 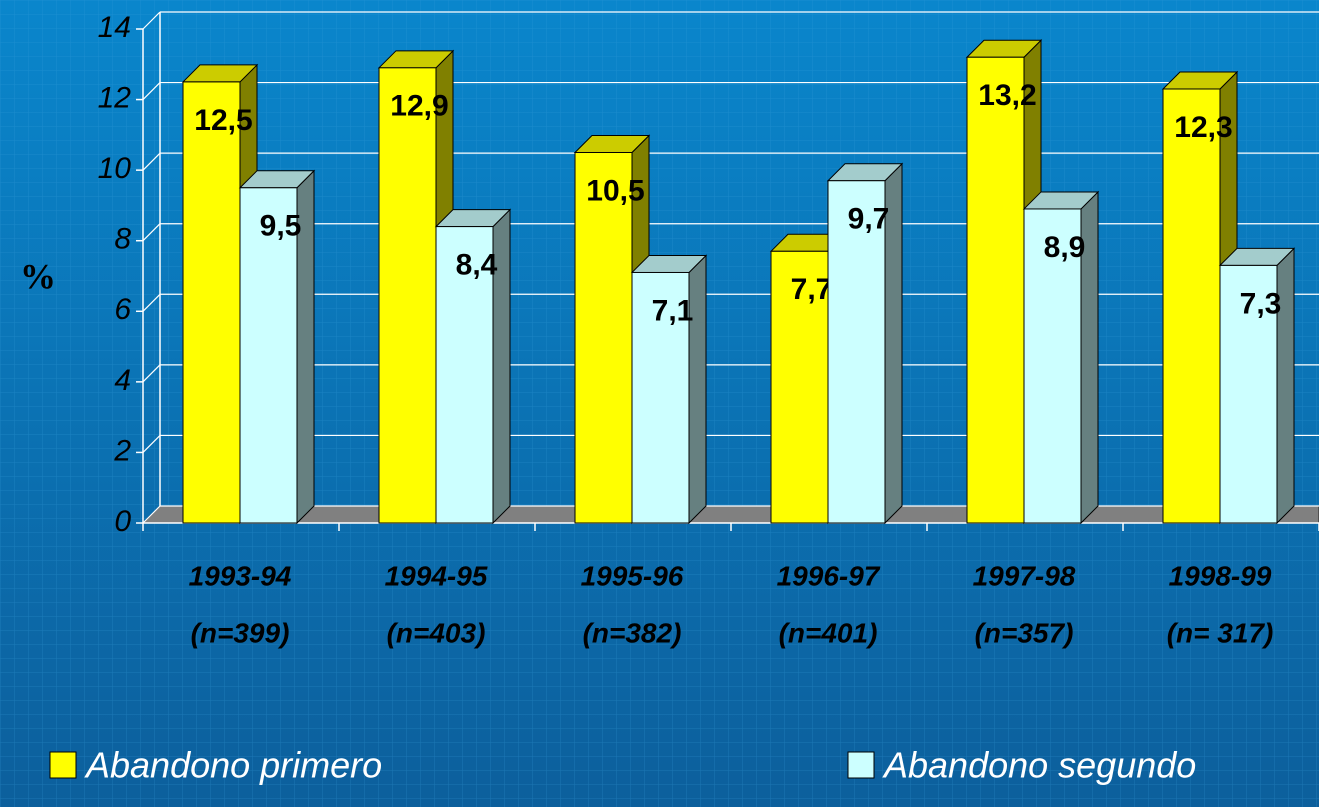 What do you see at coordinates (223, 120) in the screenshot?
I see `value-label: 12,5` at bounding box center [223, 120].